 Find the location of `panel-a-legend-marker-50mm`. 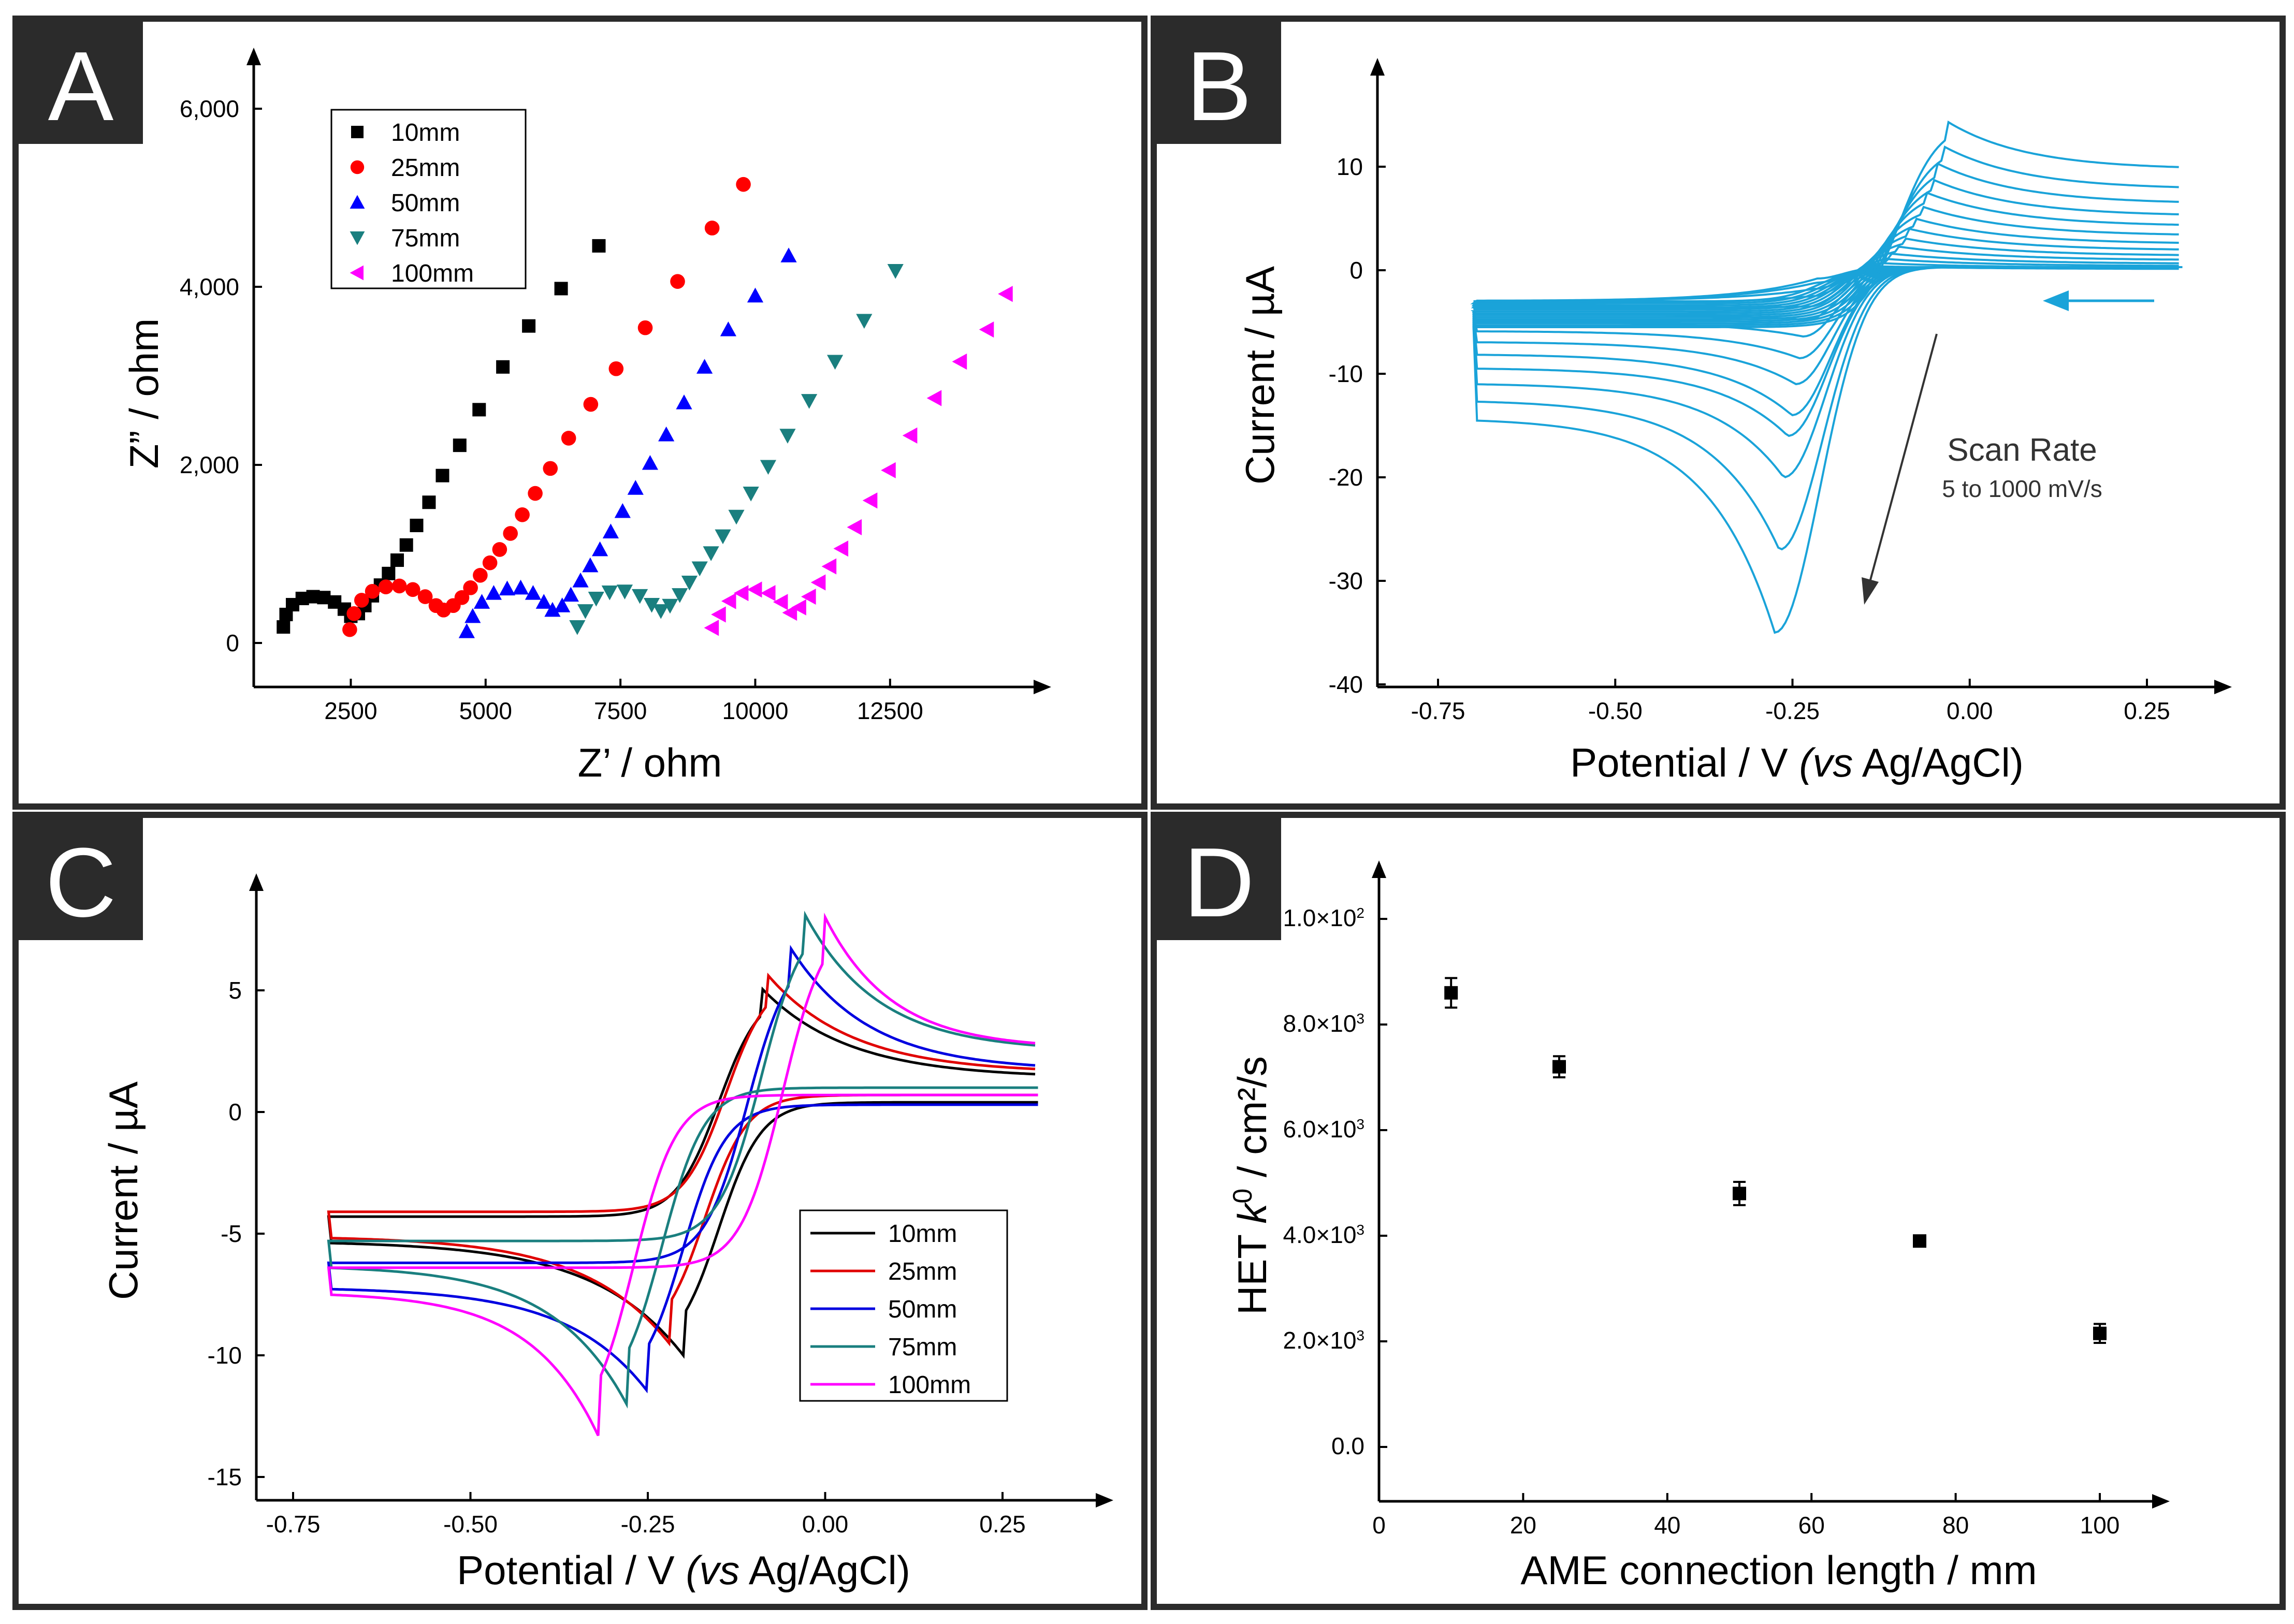

panel-a-legend-marker-50mm is located at coordinates (357, 202).